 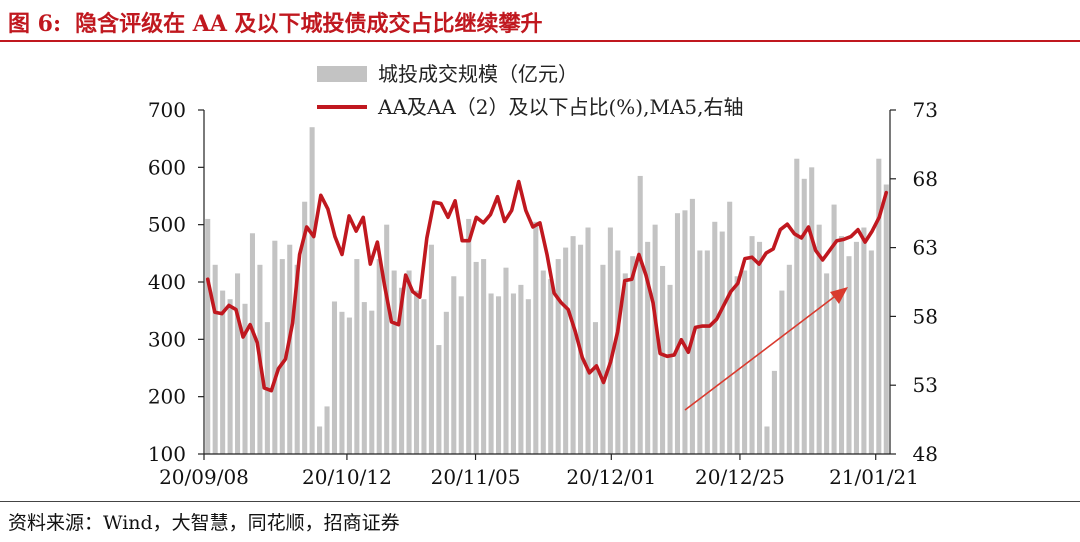 I want to click on legend-label-bar: 城投成交规模（亿元）, so click(x=478, y=74).